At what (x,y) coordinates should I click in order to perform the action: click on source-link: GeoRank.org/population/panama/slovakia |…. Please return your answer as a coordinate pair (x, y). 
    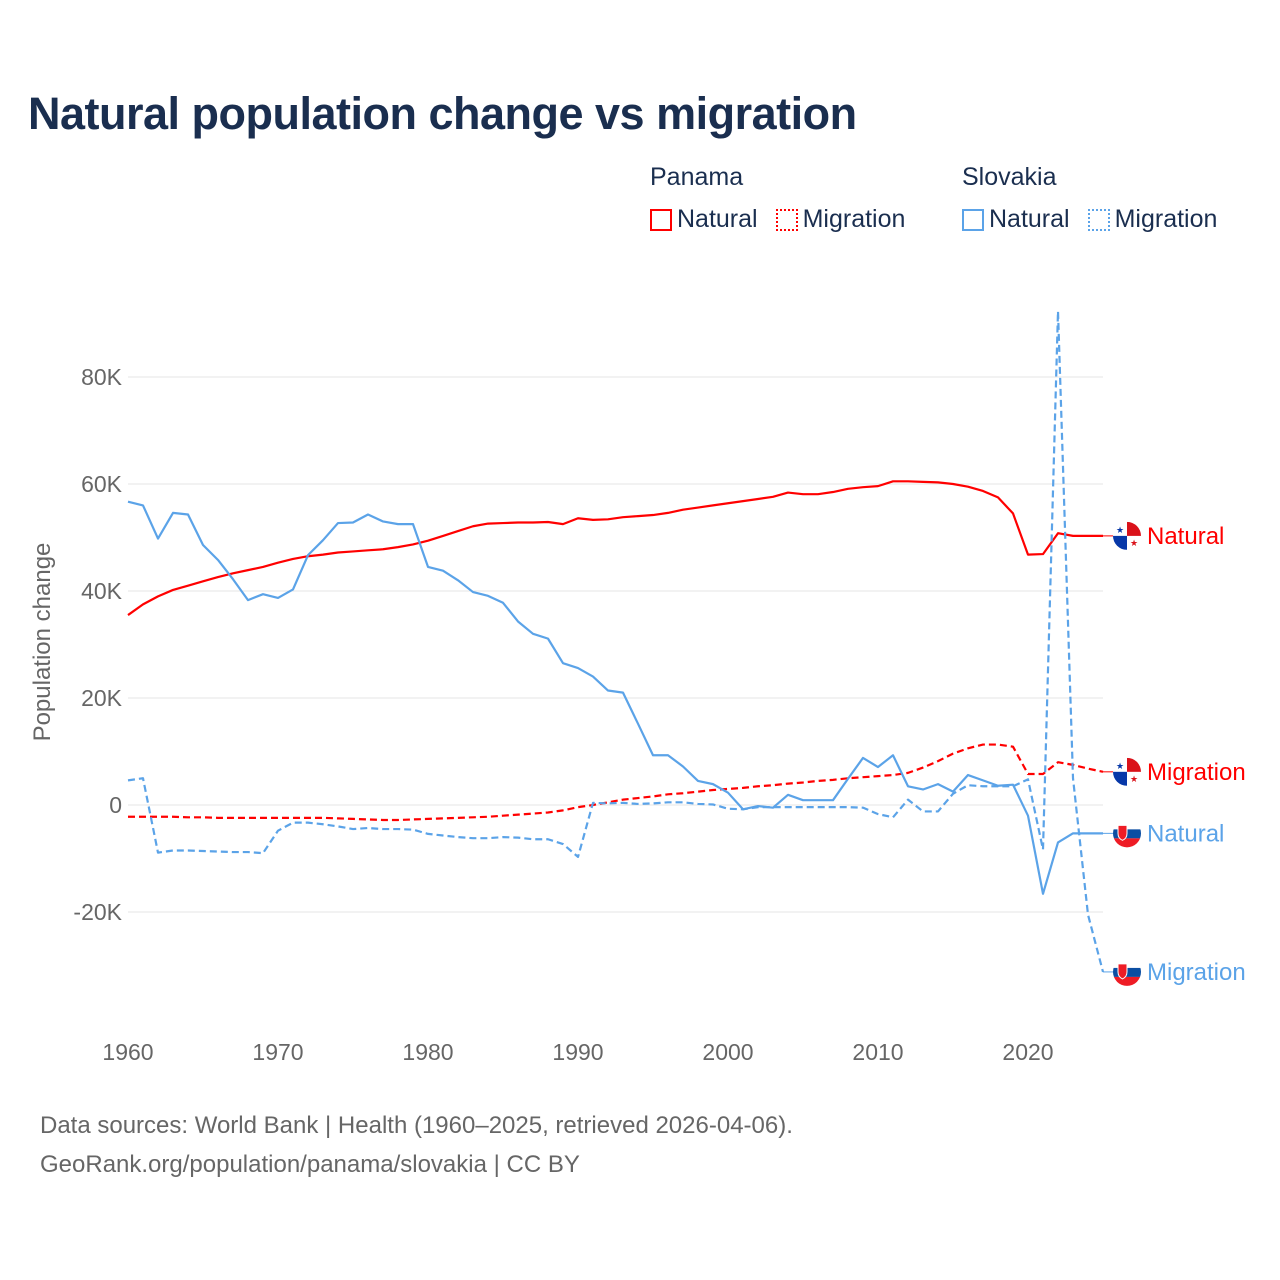
    Looking at the image, I should click on (310, 1164).